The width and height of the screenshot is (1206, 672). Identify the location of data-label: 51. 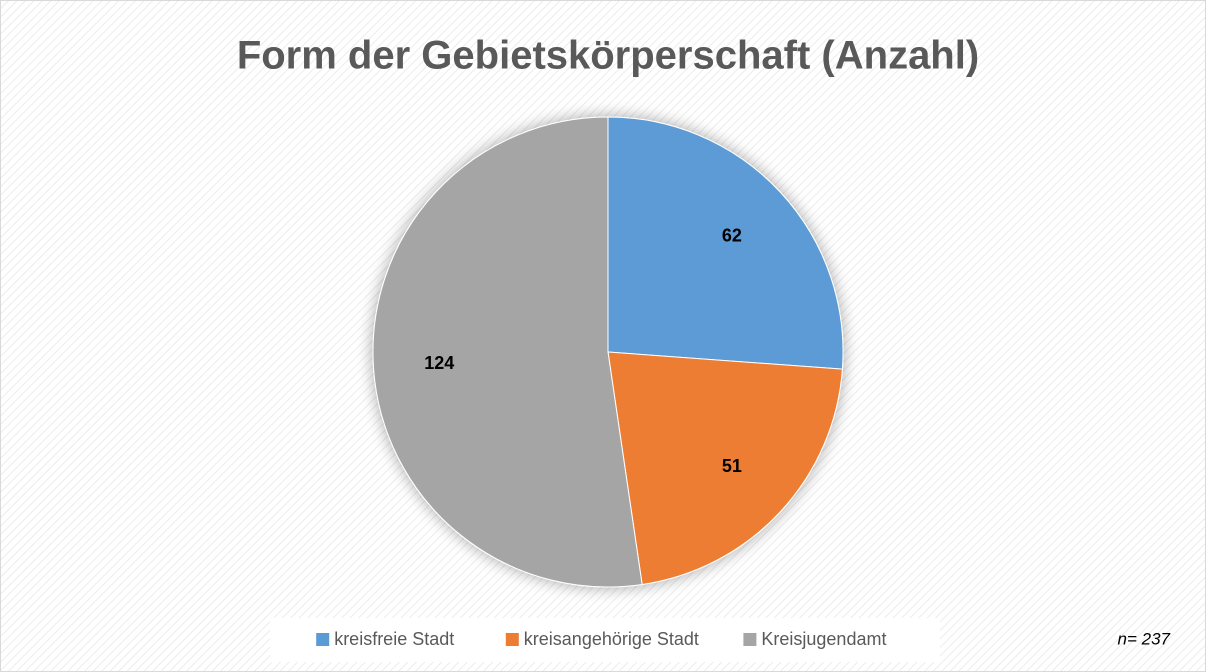
(732, 466).